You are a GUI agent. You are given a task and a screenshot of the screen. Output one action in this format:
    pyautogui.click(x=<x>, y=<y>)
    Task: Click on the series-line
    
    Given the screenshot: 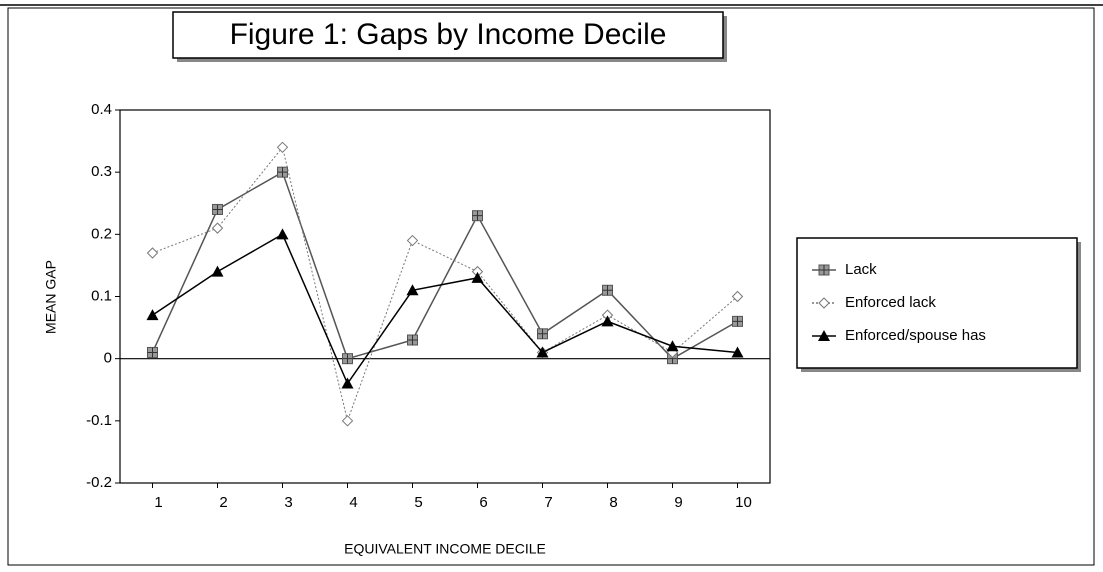 What is the action you would take?
    pyautogui.click(x=445, y=309)
    